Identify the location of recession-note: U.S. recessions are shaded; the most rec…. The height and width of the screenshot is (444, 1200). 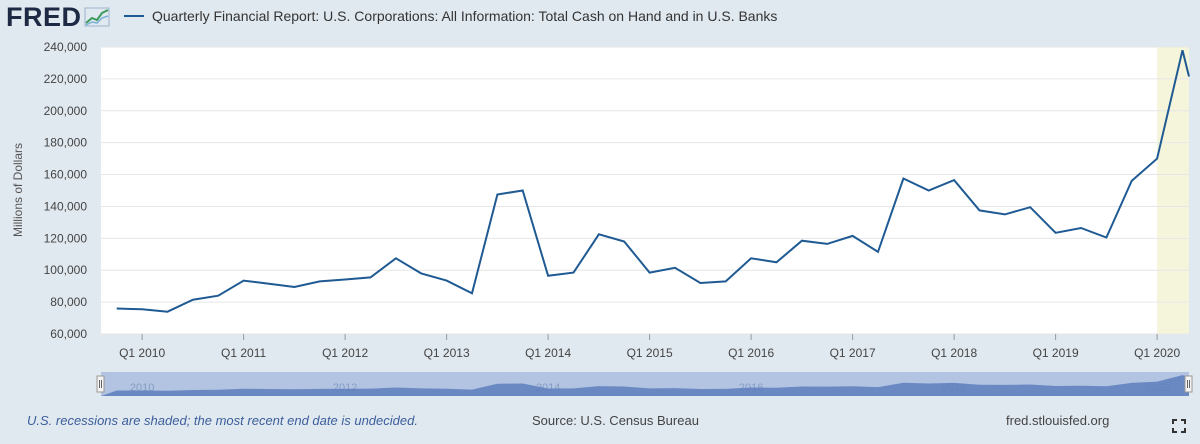
(222, 420).